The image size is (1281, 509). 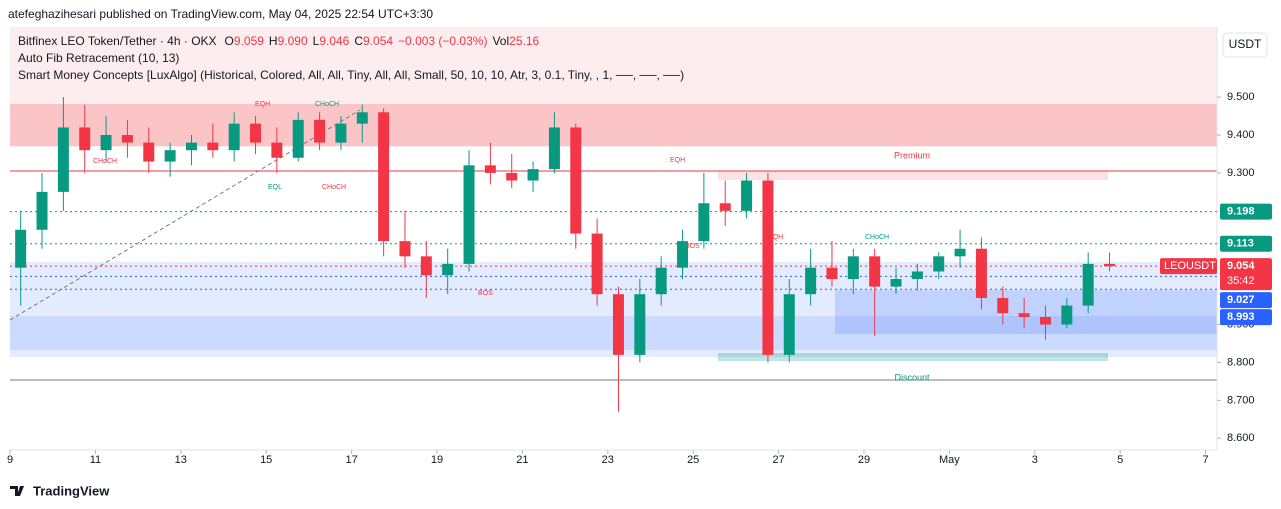 What do you see at coordinates (1241, 97) in the screenshot?
I see `y-tick-label: 9.500` at bounding box center [1241, 97].